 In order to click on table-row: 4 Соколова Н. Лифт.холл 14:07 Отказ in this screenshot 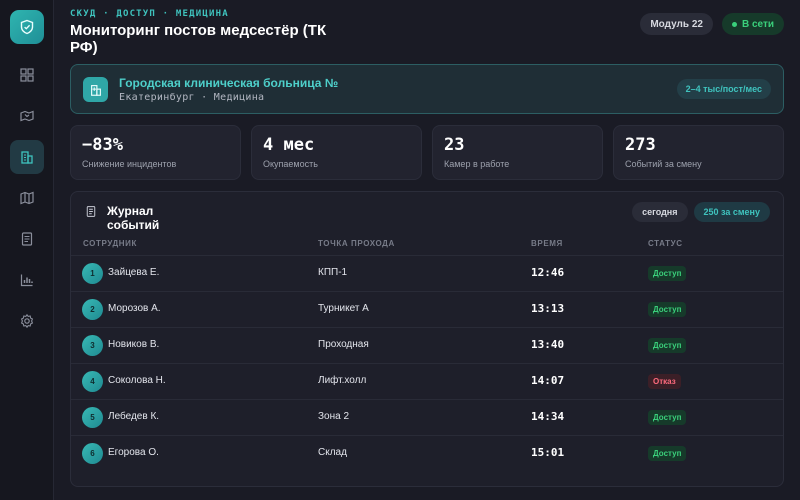, I will do `click(427, 381)`.